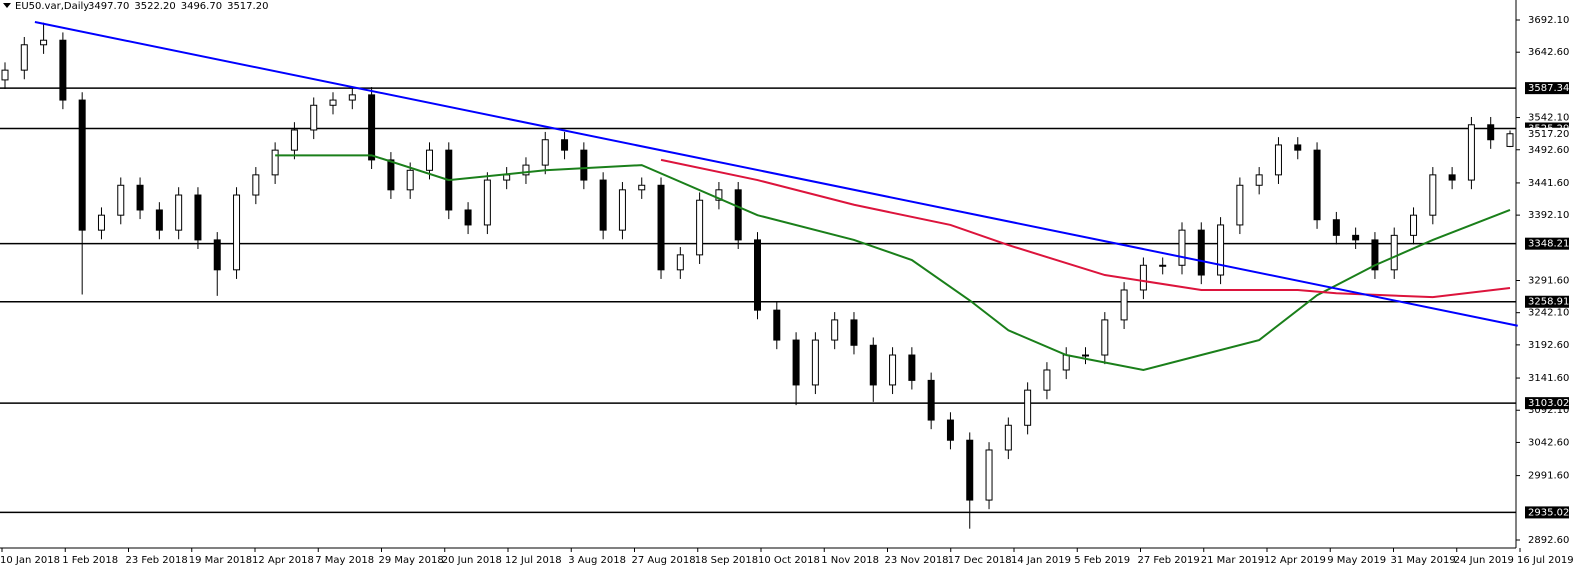  I want to click on x-tick-label: 31 May 2019, so click(1423, 560).